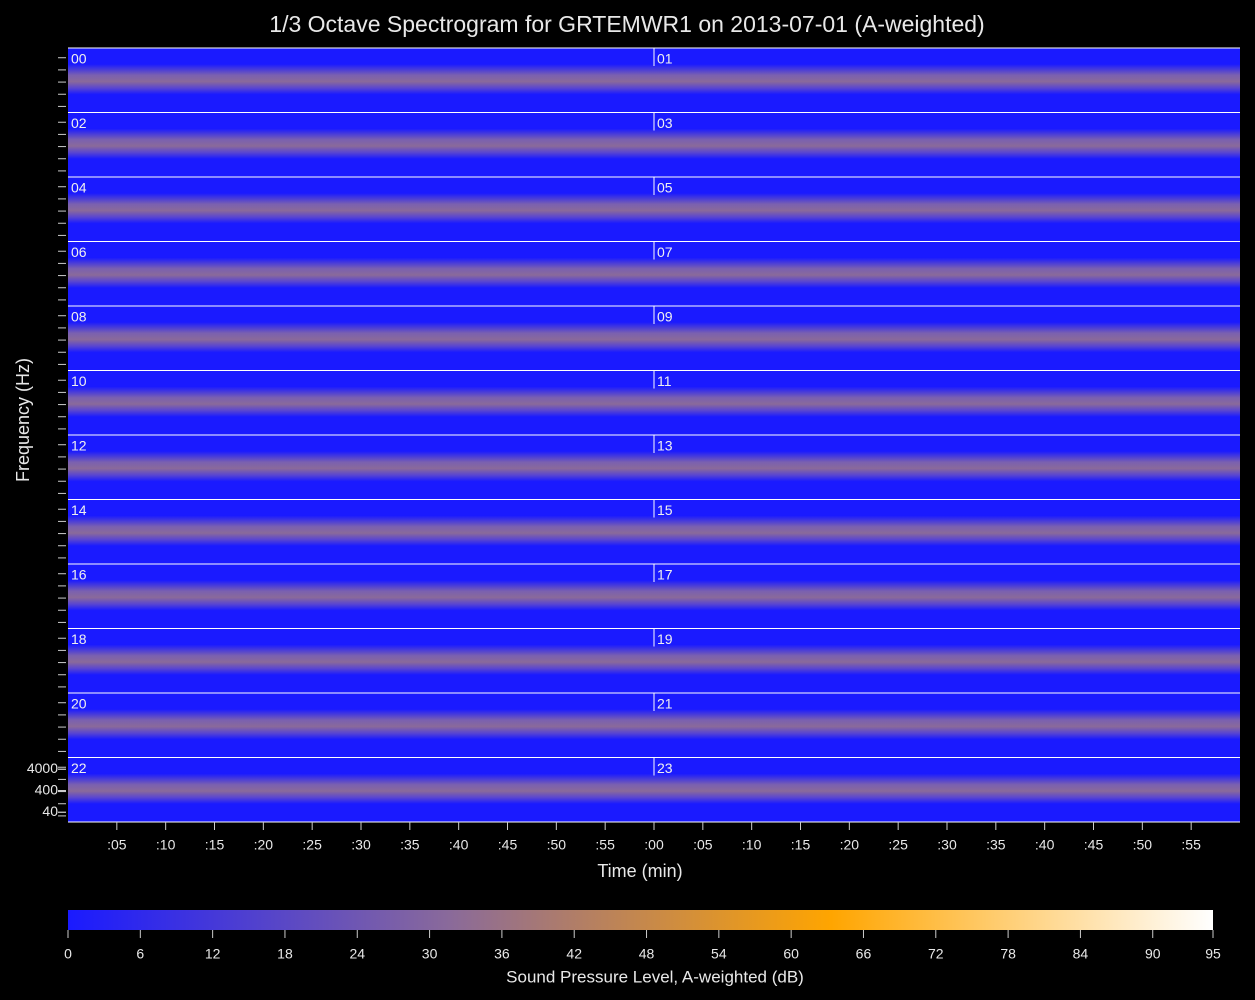  I want to click on panel-hour-label: 15, so click(665, 510).